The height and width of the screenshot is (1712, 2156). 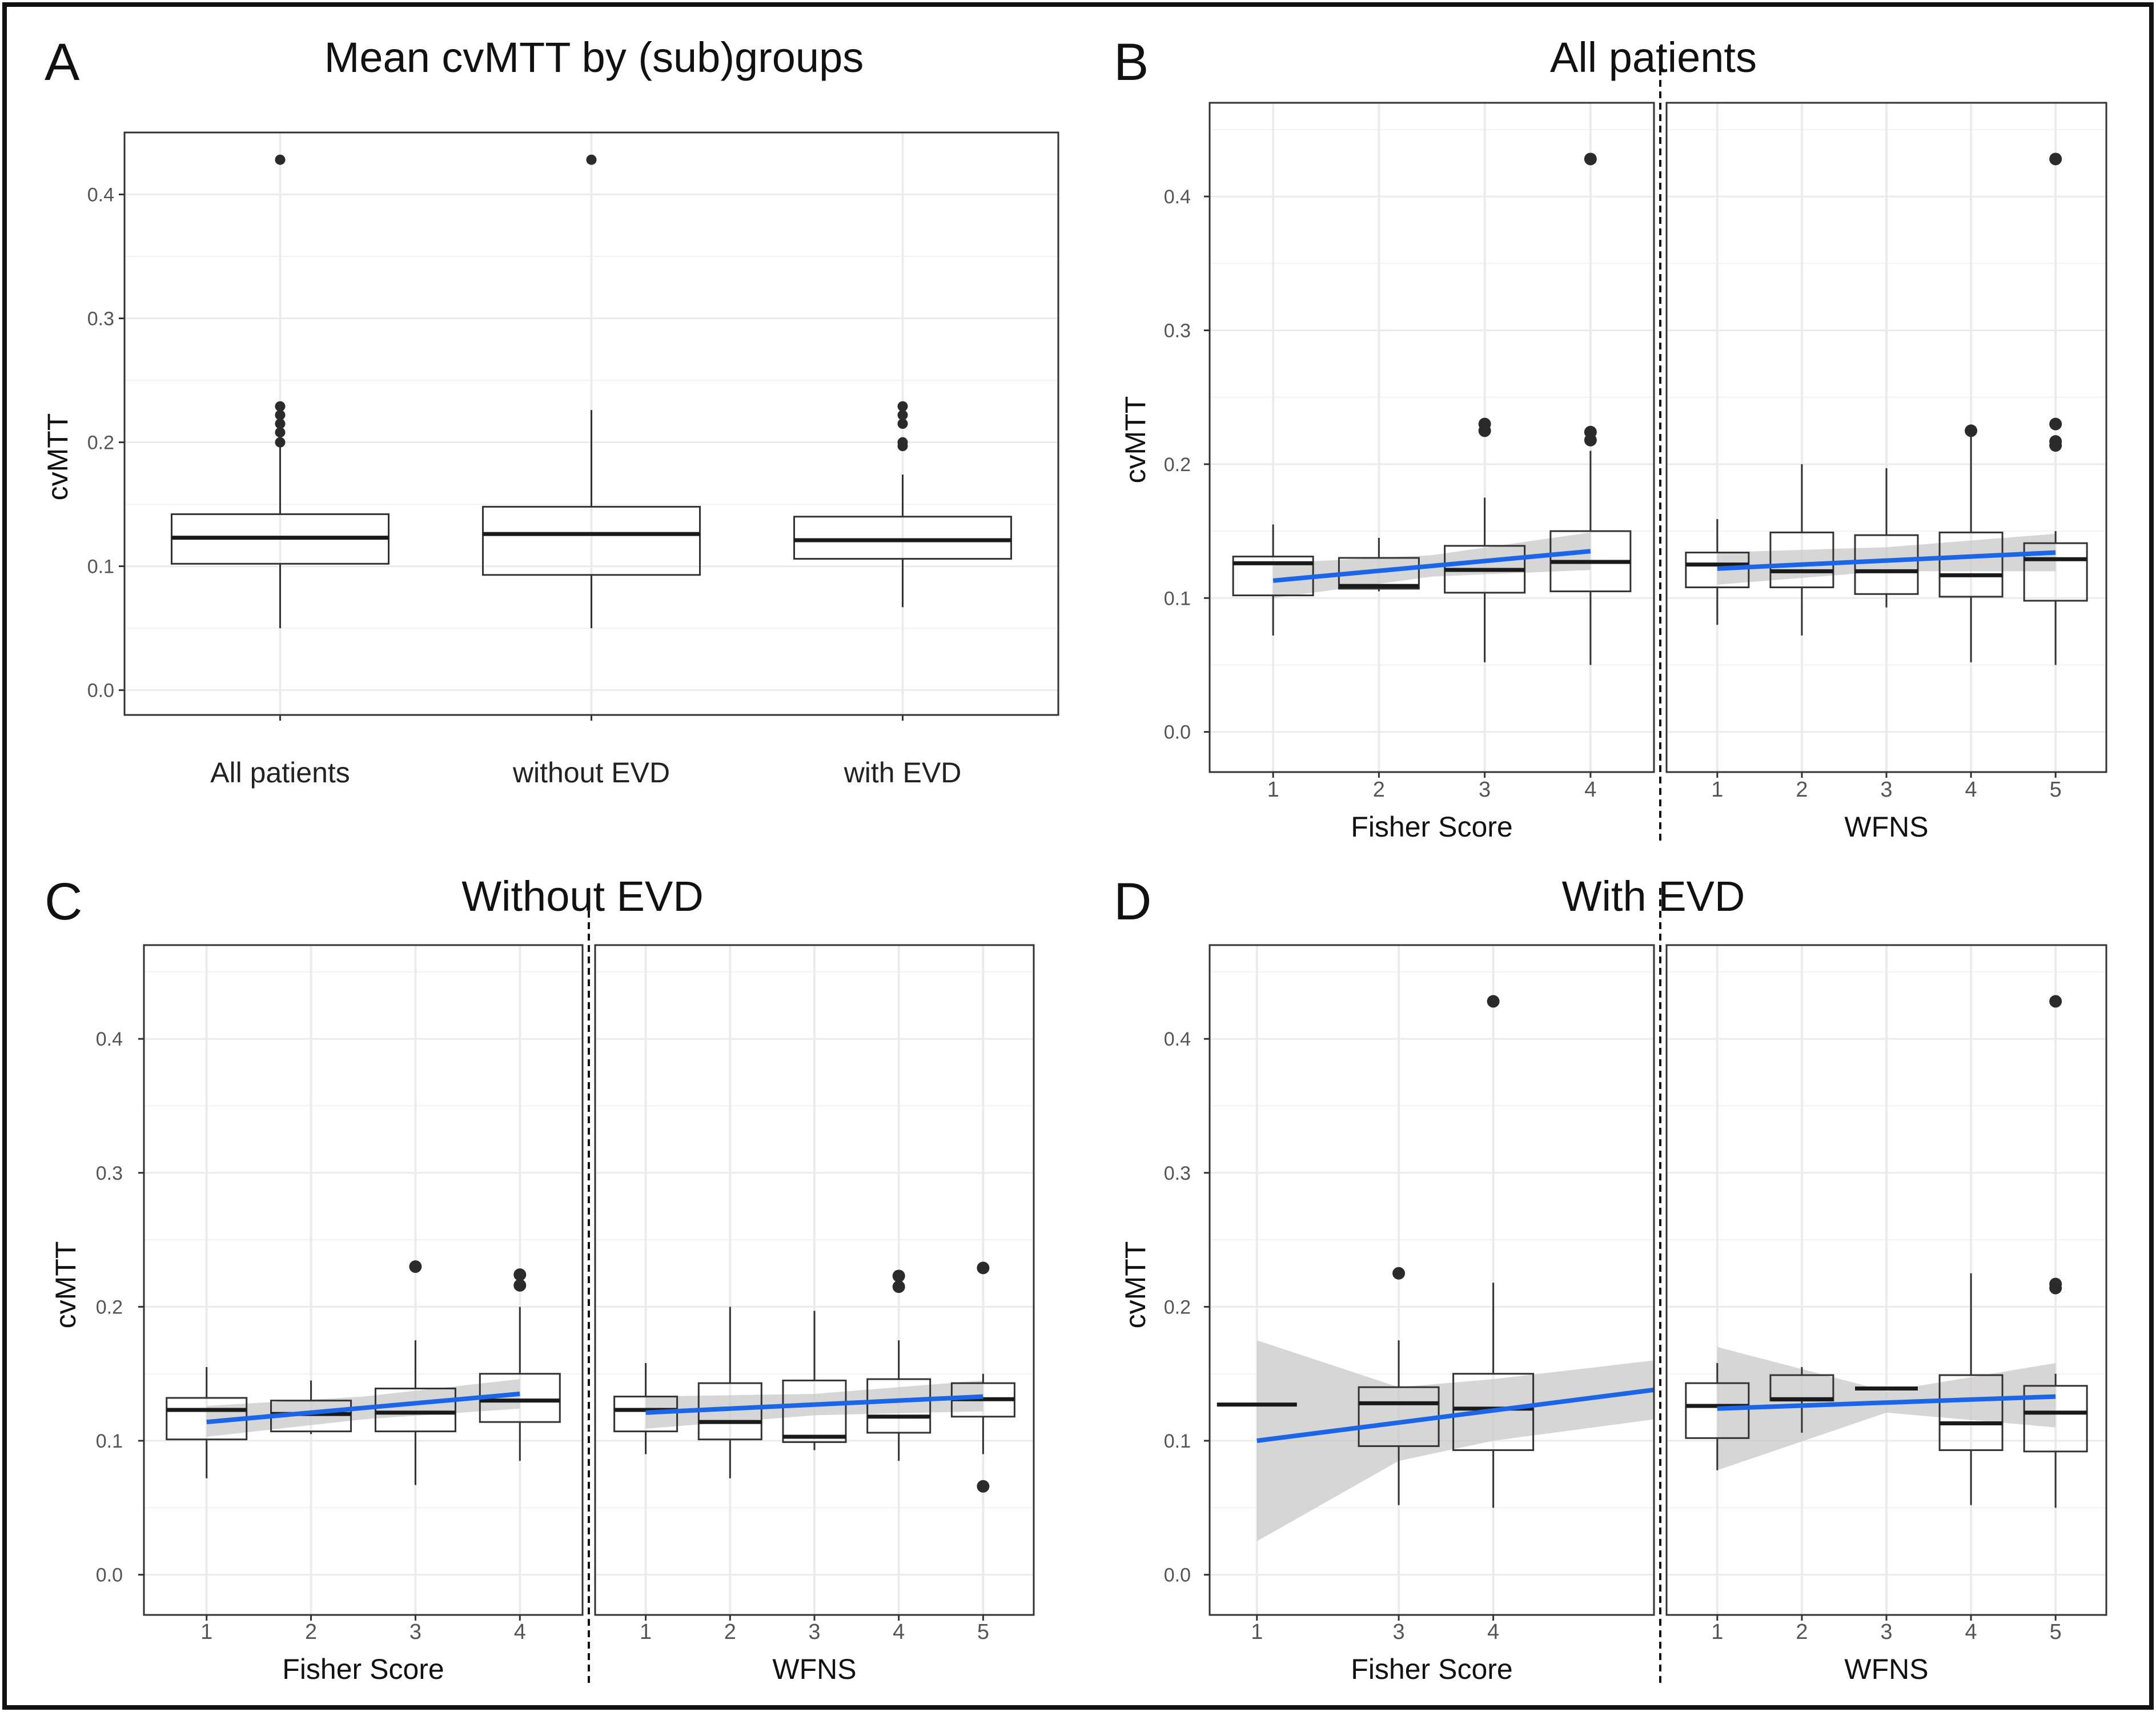 I want to click on panel-D-facet1-xlabel: Fisher Score, so click(x=1432, y=1669).